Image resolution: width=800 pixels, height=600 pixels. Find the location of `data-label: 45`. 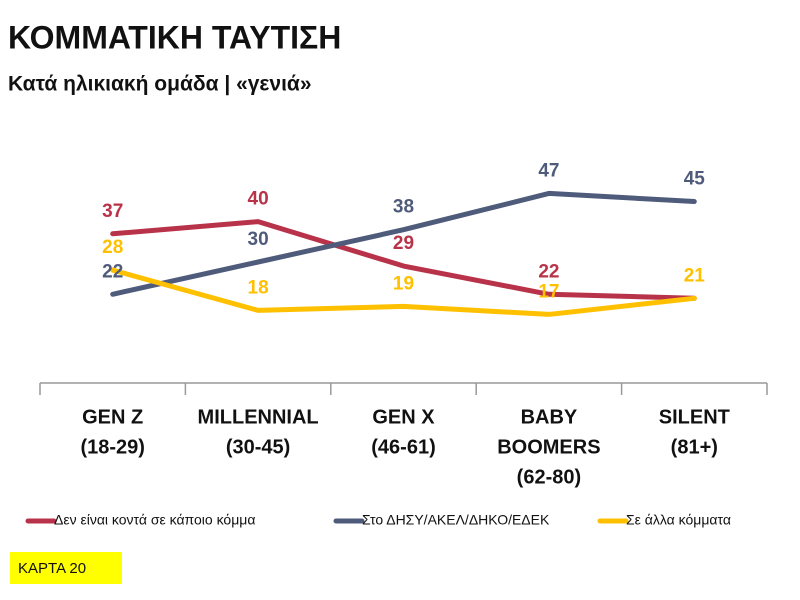

data-label: 45 is located at coordinates (695, 179).